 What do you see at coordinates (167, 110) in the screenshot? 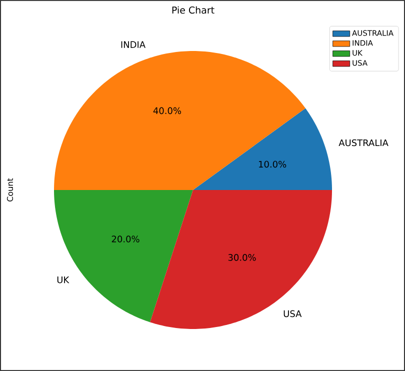
I see `data-label: 40.0%` at bounding box center [167, 110].